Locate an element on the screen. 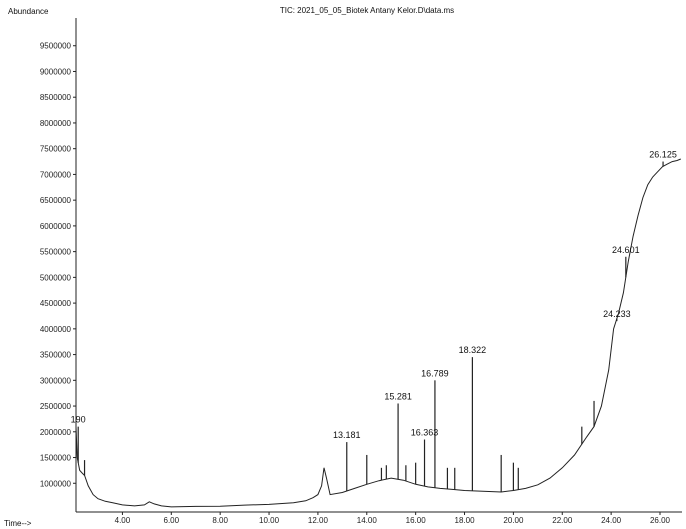 This screenshot has height=529, width=686. peak-label: 26.125 is located at coordinates (663, 155).